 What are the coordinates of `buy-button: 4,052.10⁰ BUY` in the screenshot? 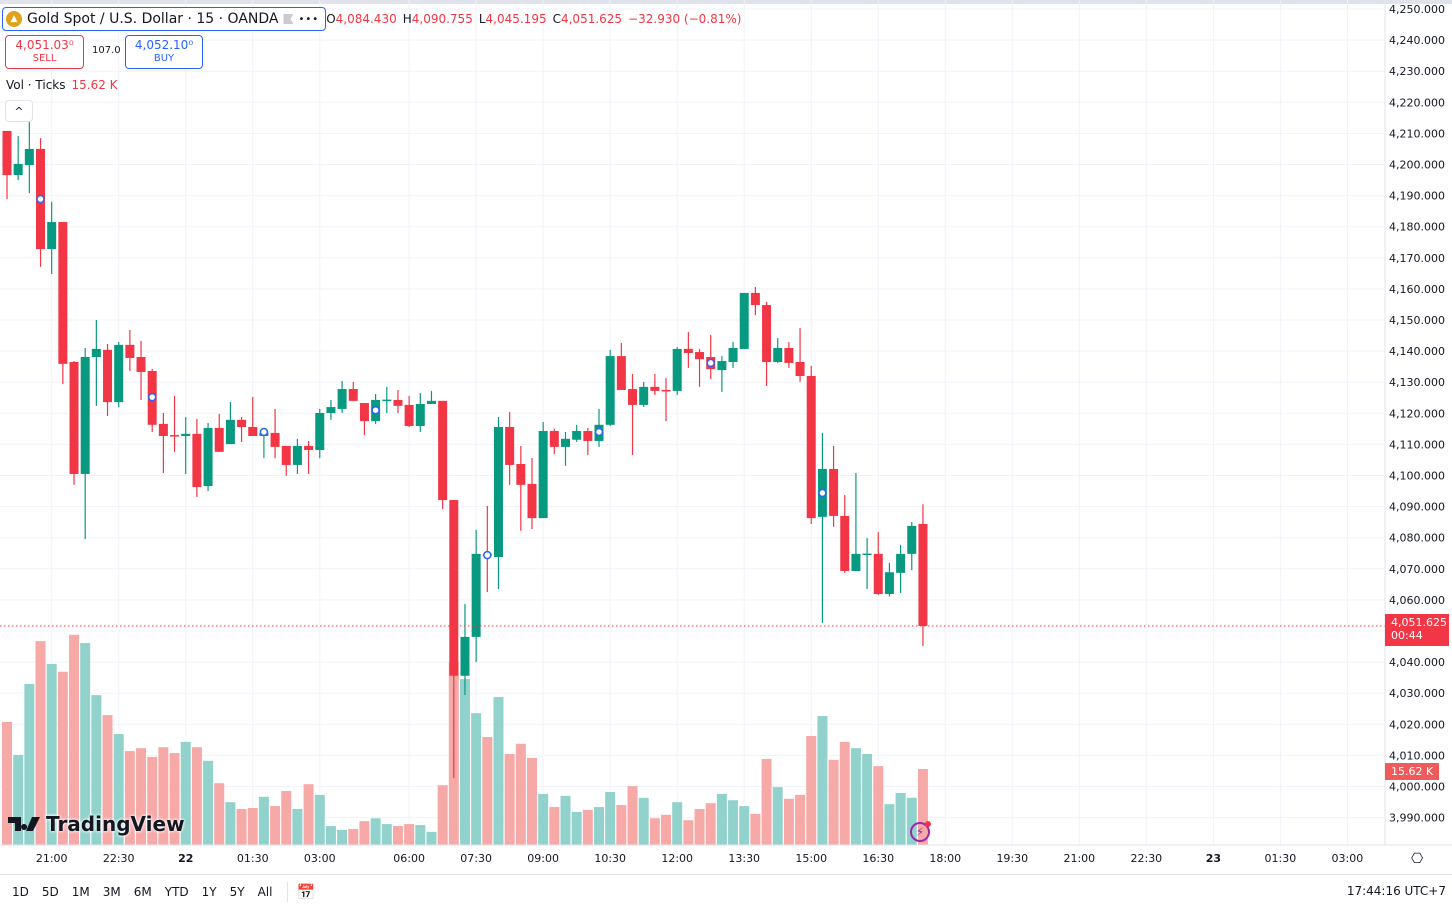 It's located at (164, 52).